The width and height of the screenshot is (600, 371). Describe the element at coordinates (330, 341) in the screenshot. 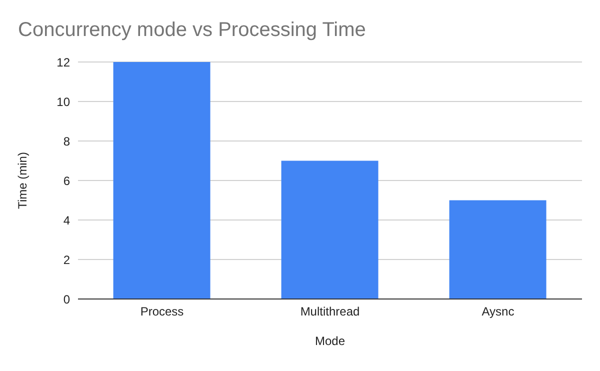

I see `x-axis-title: Mode` at that location.